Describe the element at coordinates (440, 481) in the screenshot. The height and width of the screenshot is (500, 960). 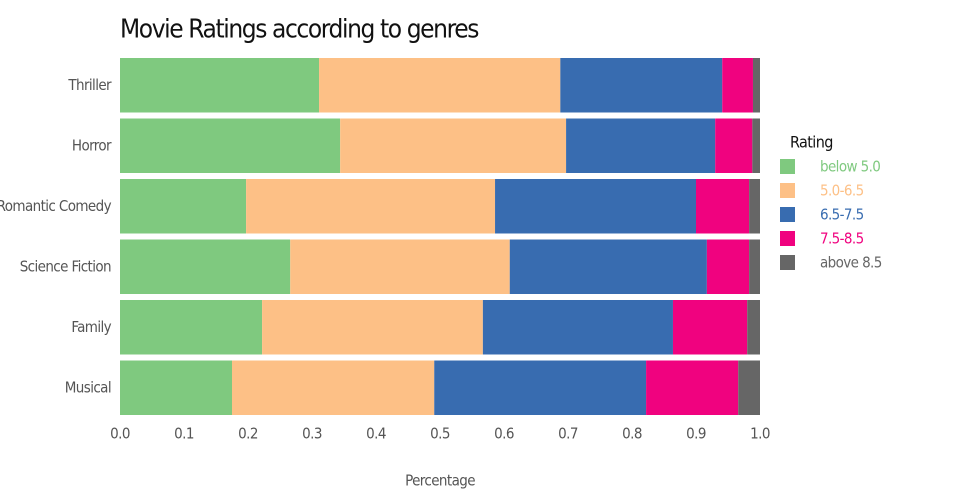
I see `x-axis-title: Percentage` at that location.